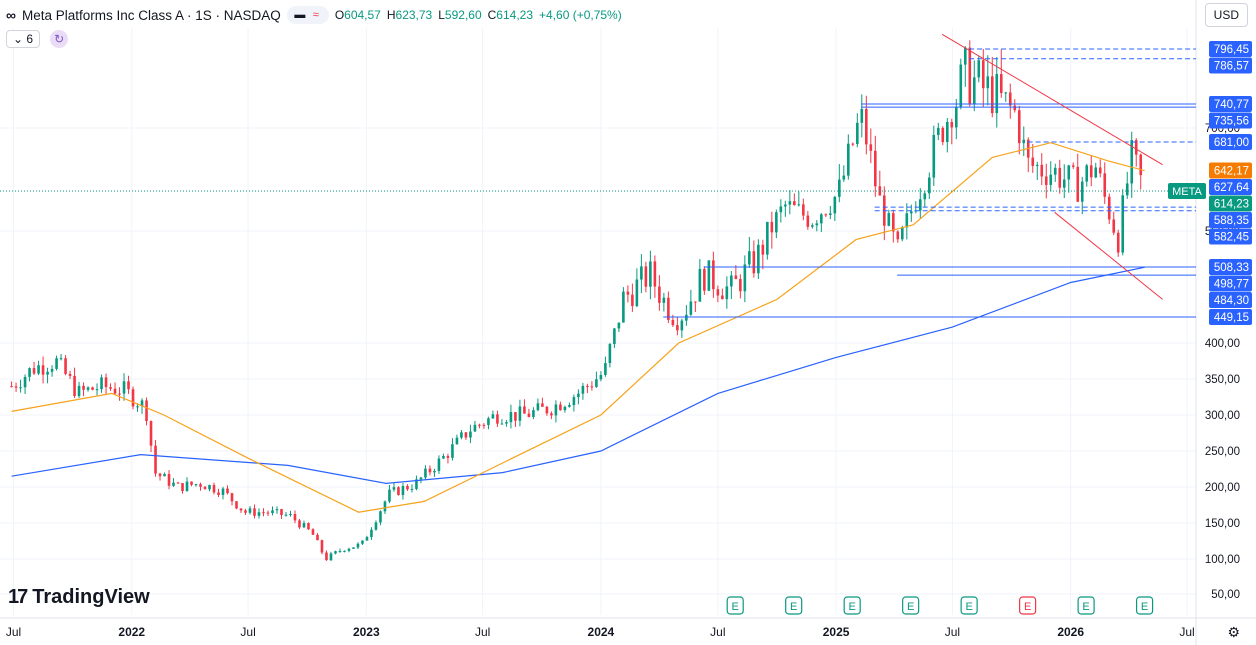 This screenshot has height=645, width=1256. Describe the element at coordinates (463, 15) in the screenshot. I see `low-value: 592,60` at that location.